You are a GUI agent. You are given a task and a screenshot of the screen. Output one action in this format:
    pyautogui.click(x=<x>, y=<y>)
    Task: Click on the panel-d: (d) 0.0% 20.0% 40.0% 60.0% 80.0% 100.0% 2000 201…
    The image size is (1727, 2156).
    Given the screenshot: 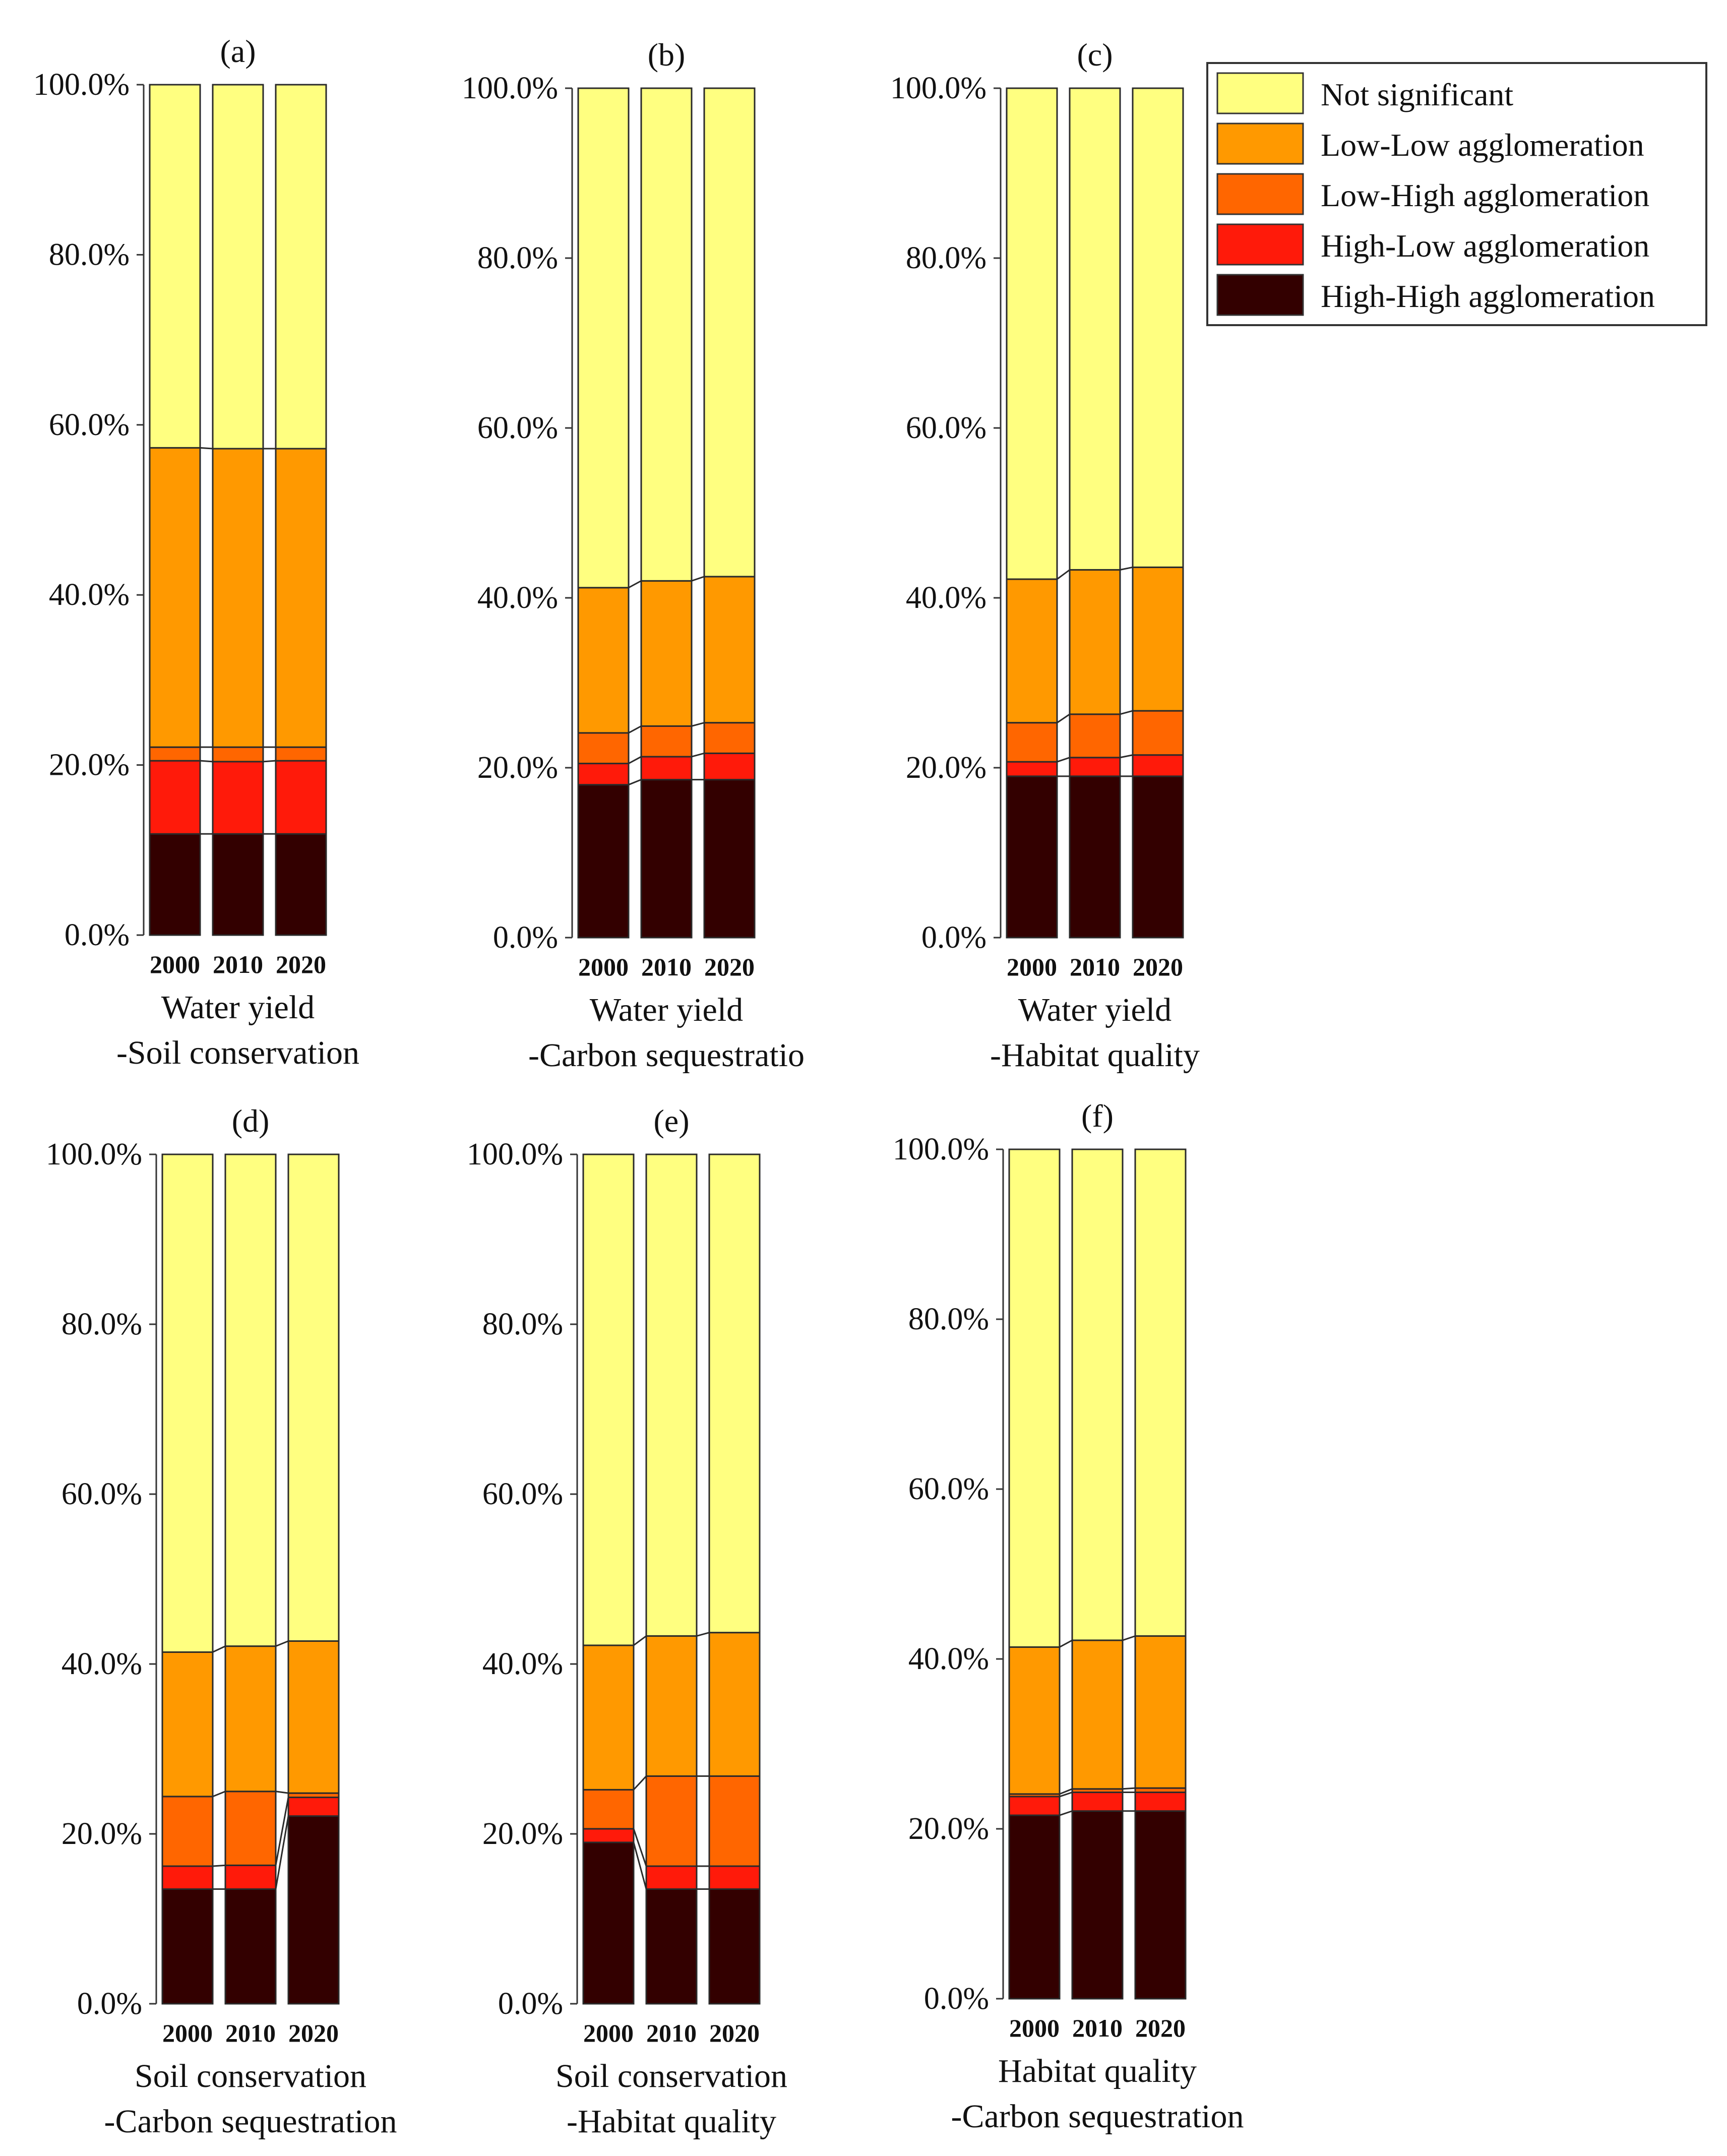 What is the action you would take?
    pyautogui.click(x=221, y=1621)
    